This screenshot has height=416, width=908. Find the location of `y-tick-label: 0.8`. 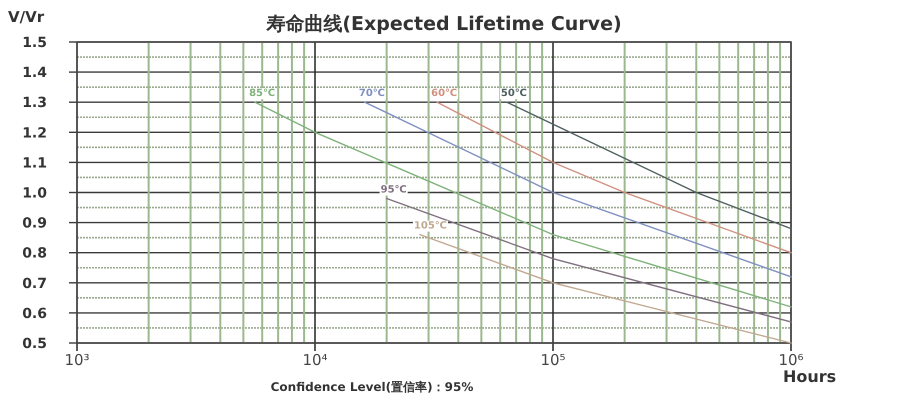

y-tick-label: 0.8 is located at coordinates (34, 254).